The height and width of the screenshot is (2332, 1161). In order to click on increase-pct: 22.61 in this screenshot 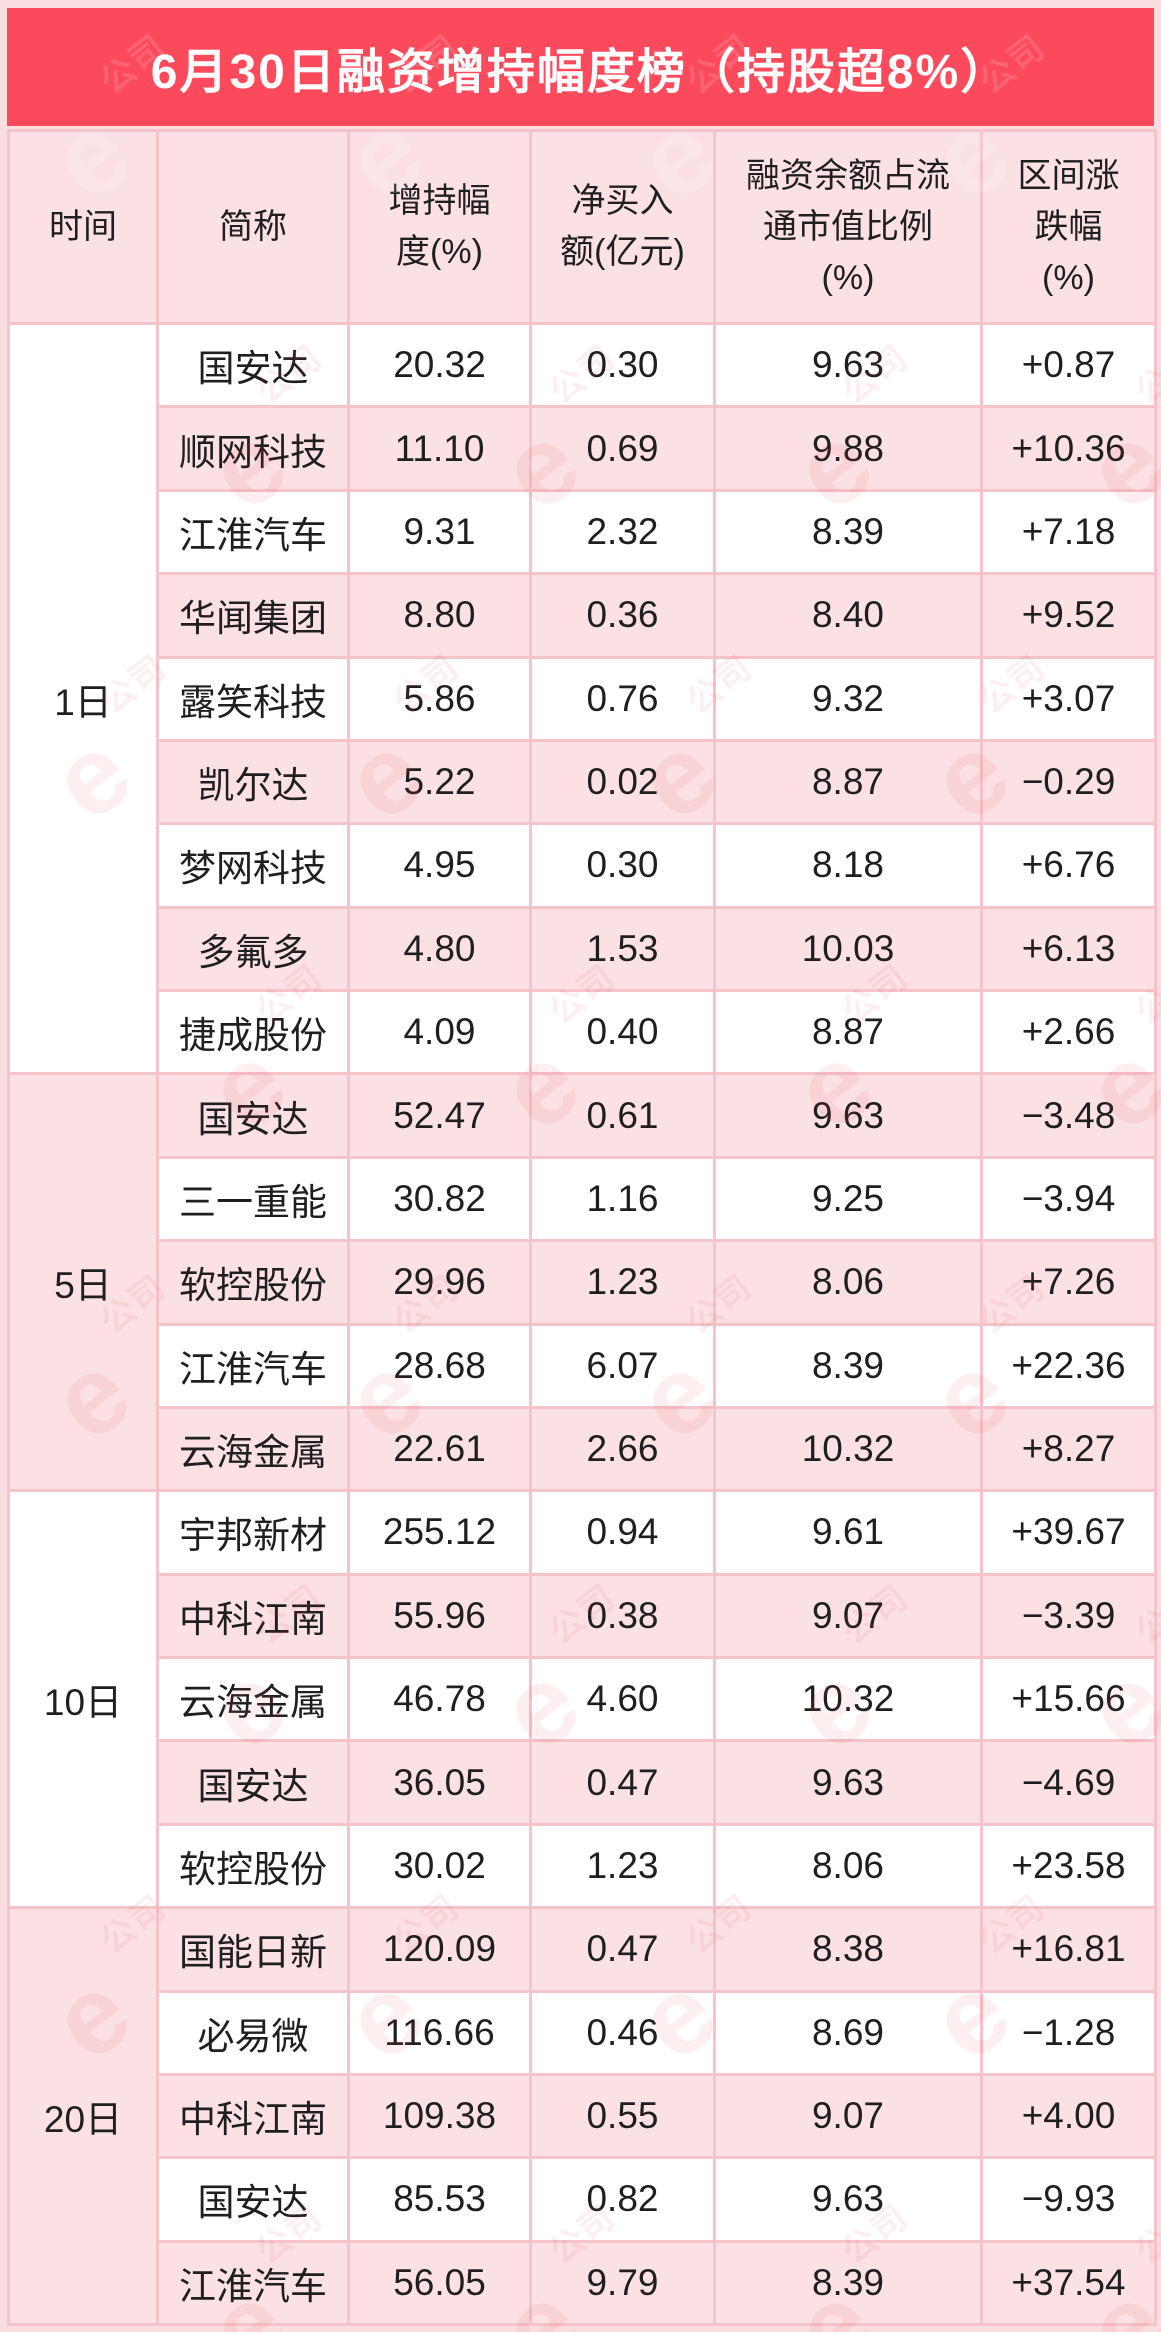, I will do `click(439, 1449)`.